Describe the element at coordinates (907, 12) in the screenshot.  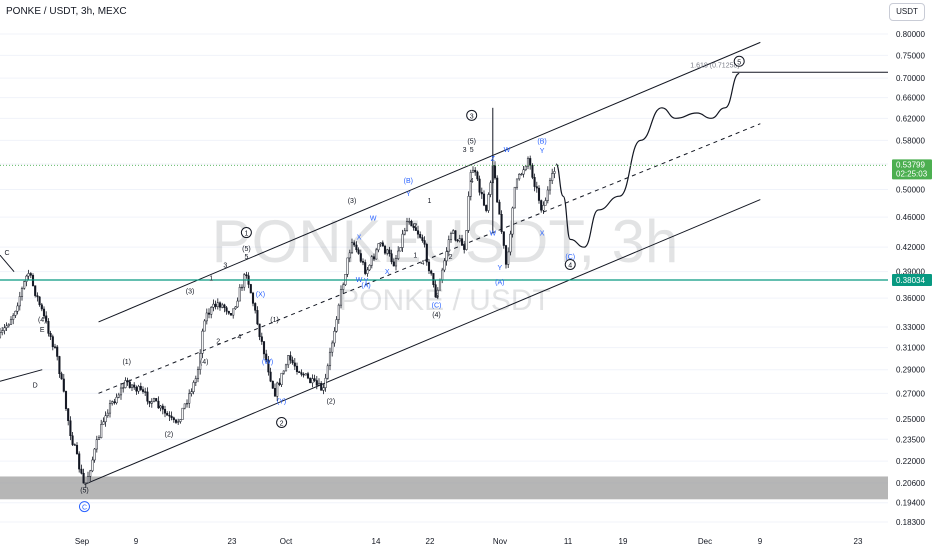
I see `currency-button: USDT` at that location.